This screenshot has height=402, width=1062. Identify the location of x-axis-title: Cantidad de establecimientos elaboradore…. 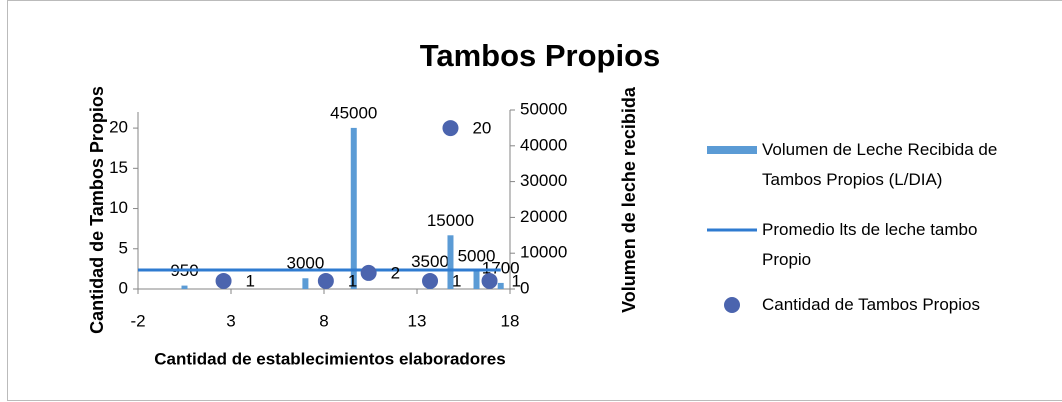
(329, 358).